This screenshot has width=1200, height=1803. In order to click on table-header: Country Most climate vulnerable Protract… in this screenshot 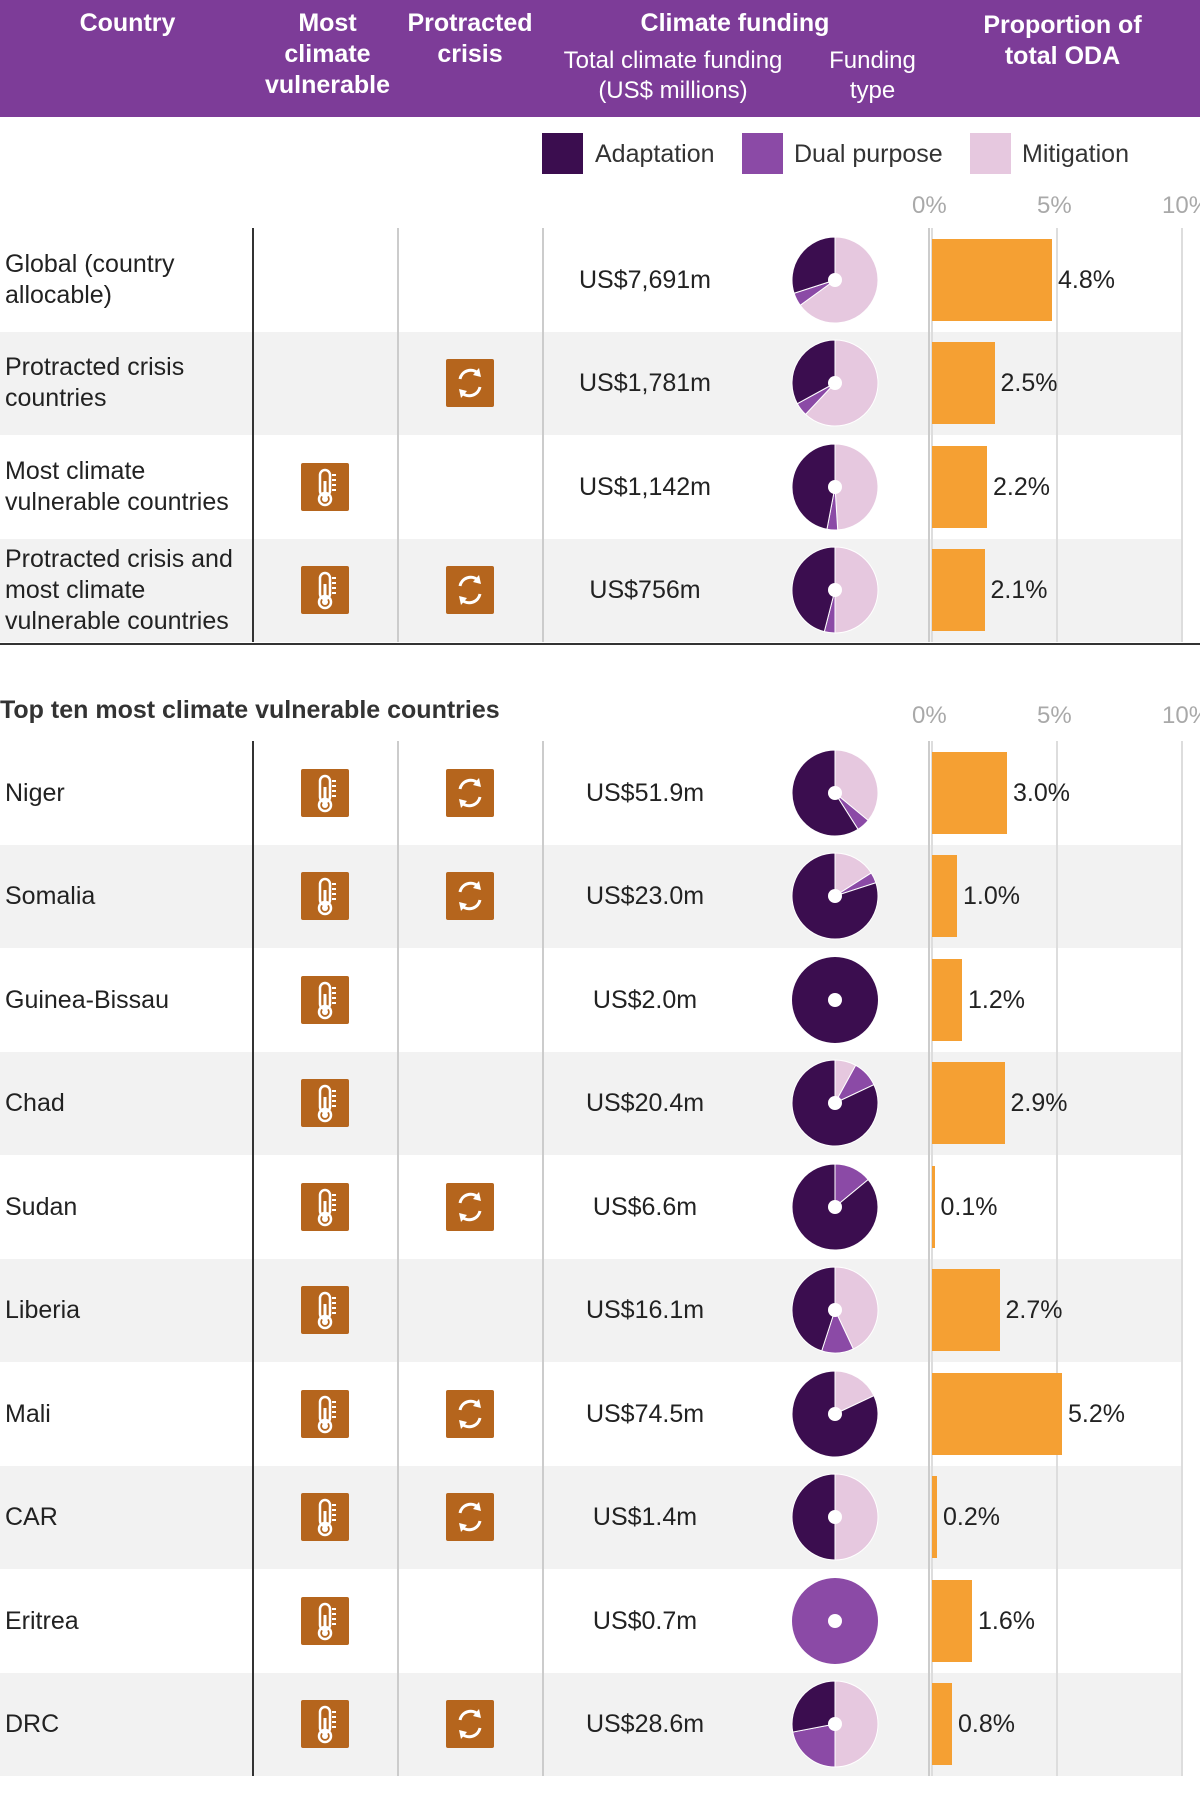, I will do `click(600, 58)`.